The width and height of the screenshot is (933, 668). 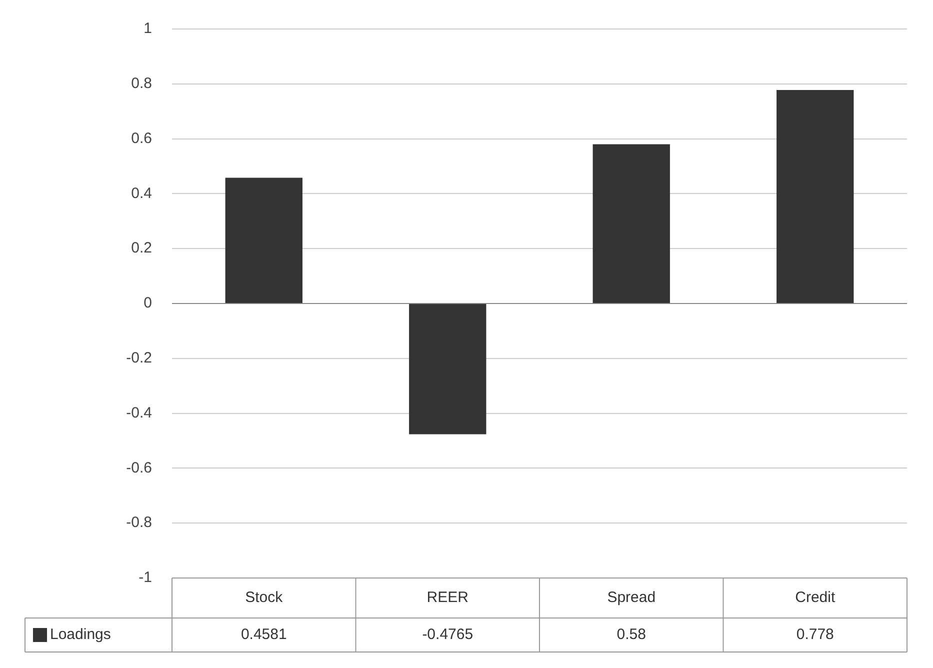 What do you see at coordinates (263, 635) in the screenshot?
I see `data-label: 0.4581` at bounding box center [263, 635].